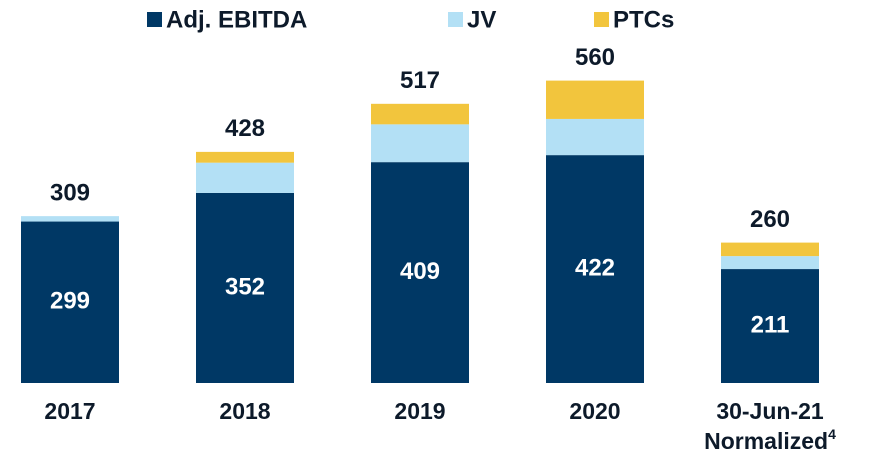  Describe the element at coordinates (766, 426) in the screenshot. I see `category-text: 30-Jun-21 Normalized` at that location.